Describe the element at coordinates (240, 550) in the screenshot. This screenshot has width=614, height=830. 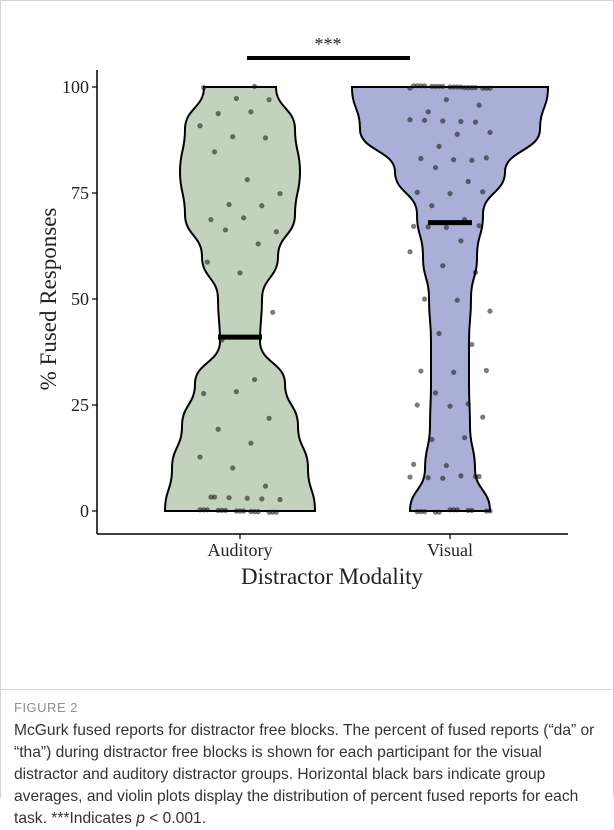
I see `x-tick-label: Auditory` at that location.